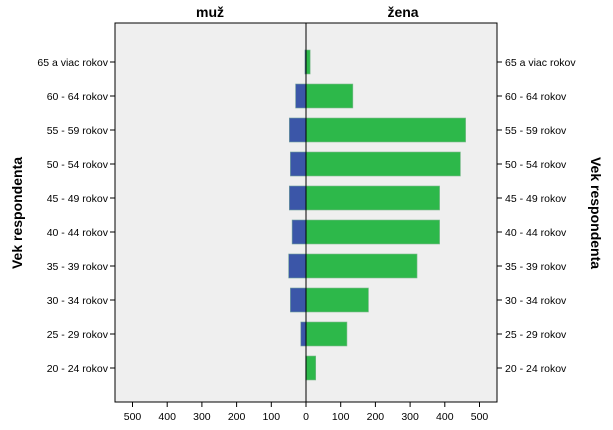 The width and height of the screenshot is (613, 430). Describe the element at coordinates (536, 335) in the screenshot. I see `category-label-right: 25 - 29 rokov` at that location.